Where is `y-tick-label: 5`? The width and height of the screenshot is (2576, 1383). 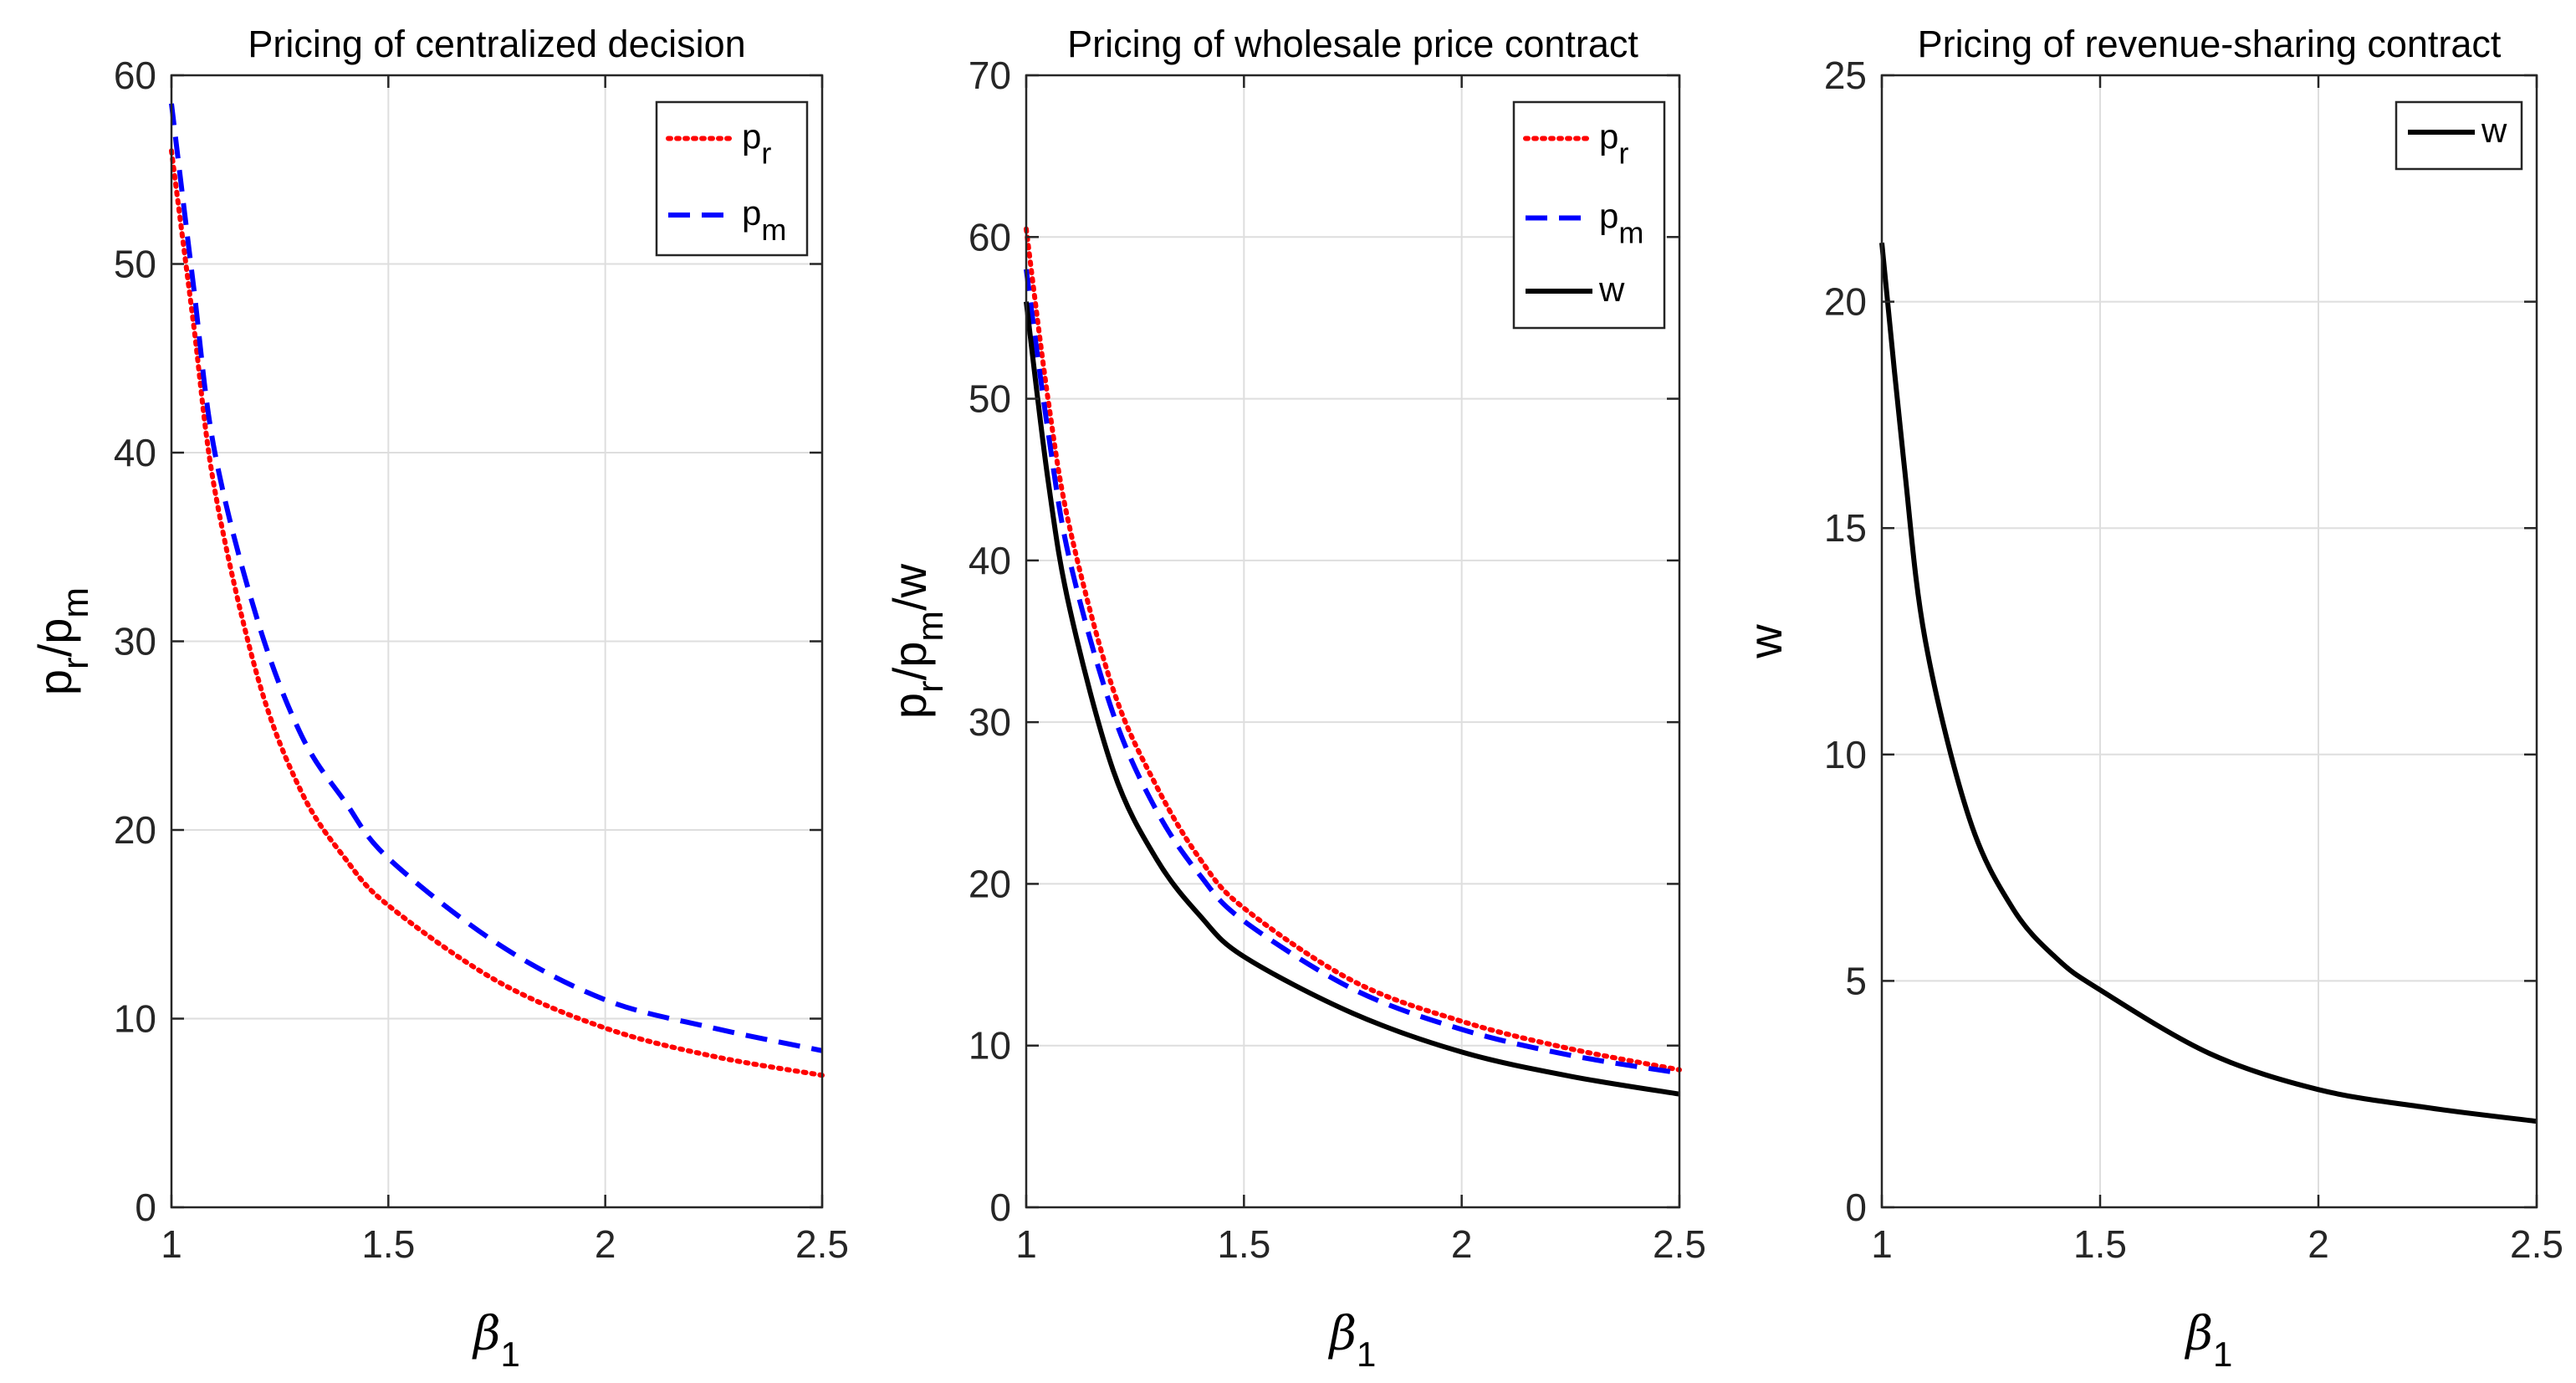
y-tick-label: 5 is located at coordinates (1856, 981).